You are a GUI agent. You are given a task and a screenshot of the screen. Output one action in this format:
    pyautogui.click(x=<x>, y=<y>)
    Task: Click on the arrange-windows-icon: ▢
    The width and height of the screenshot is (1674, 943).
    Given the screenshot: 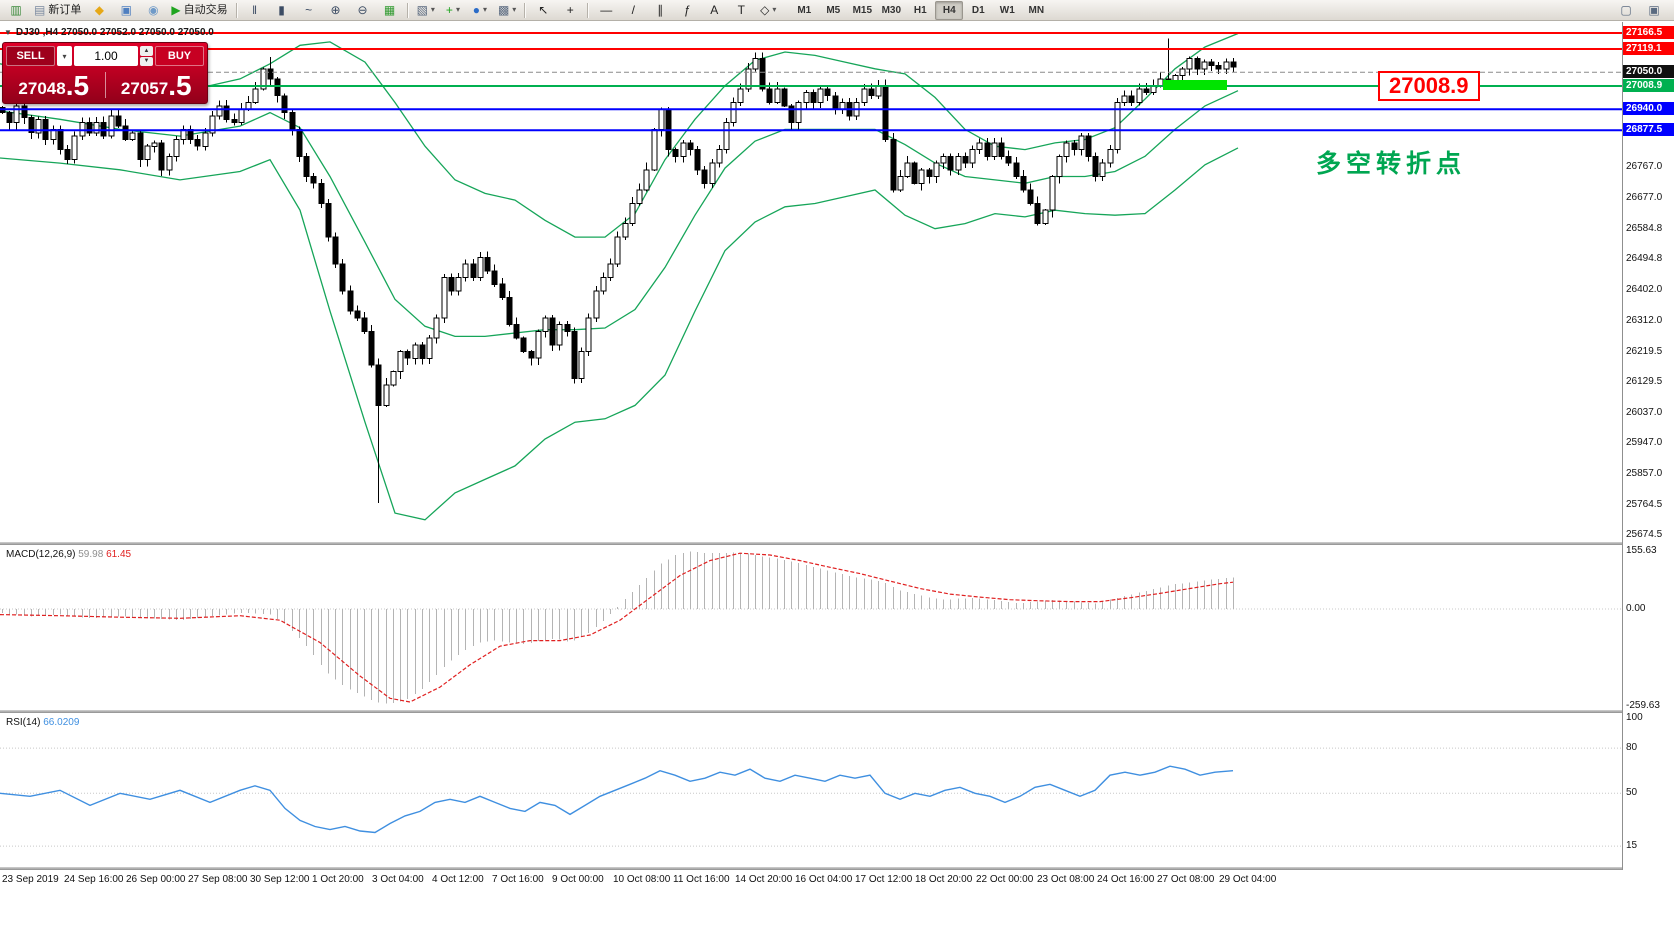 What is the action you would take?
    pyautogui.click(x=1626, y=10)
    